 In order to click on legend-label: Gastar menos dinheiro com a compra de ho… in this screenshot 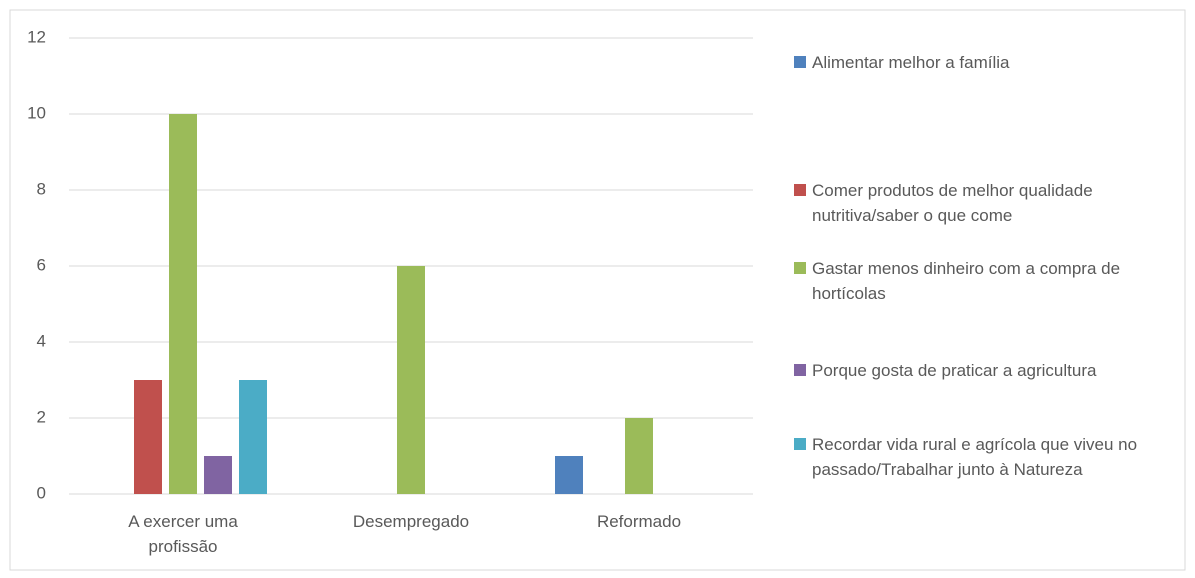, I will do `click(966, 281)`.